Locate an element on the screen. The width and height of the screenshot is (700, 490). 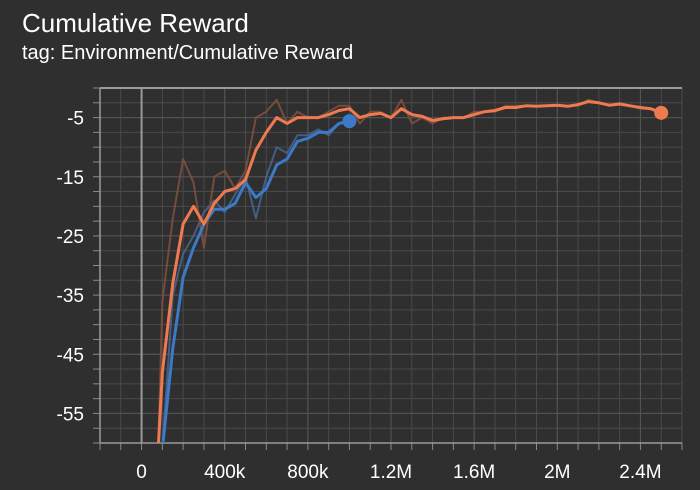
y-tick-label: -25 is located at coordinates (70, 237).